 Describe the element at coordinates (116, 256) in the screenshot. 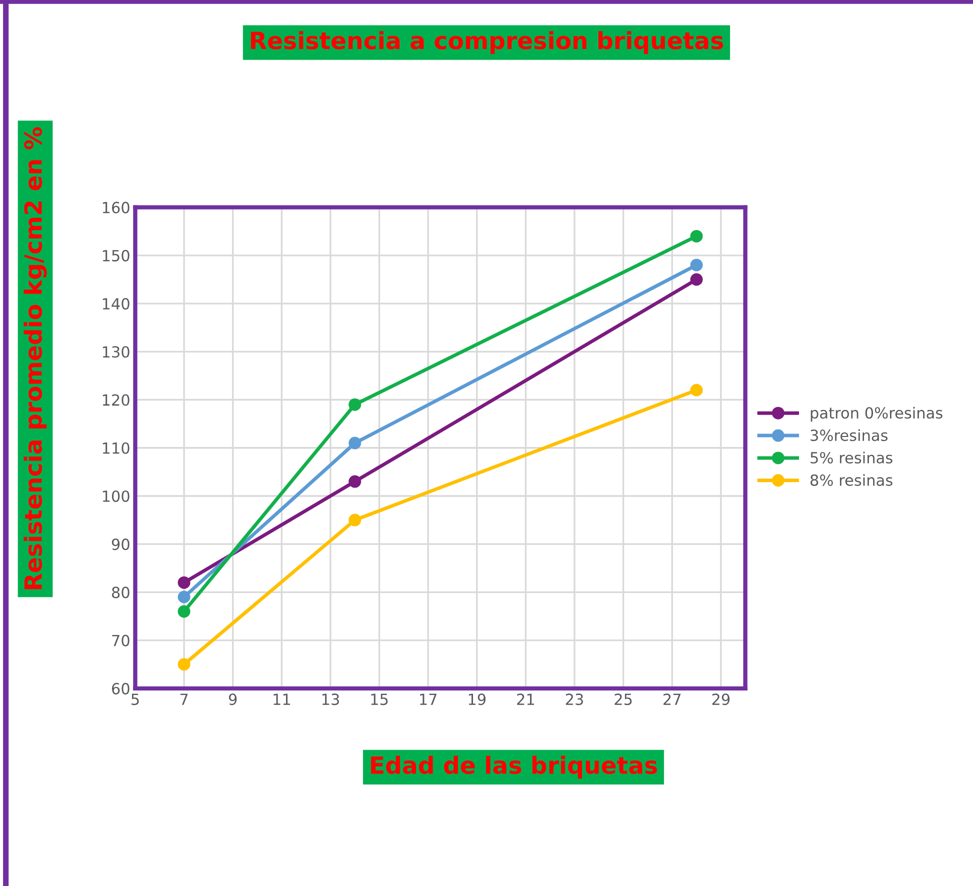

I see `y-tick-label: 150` at that location.